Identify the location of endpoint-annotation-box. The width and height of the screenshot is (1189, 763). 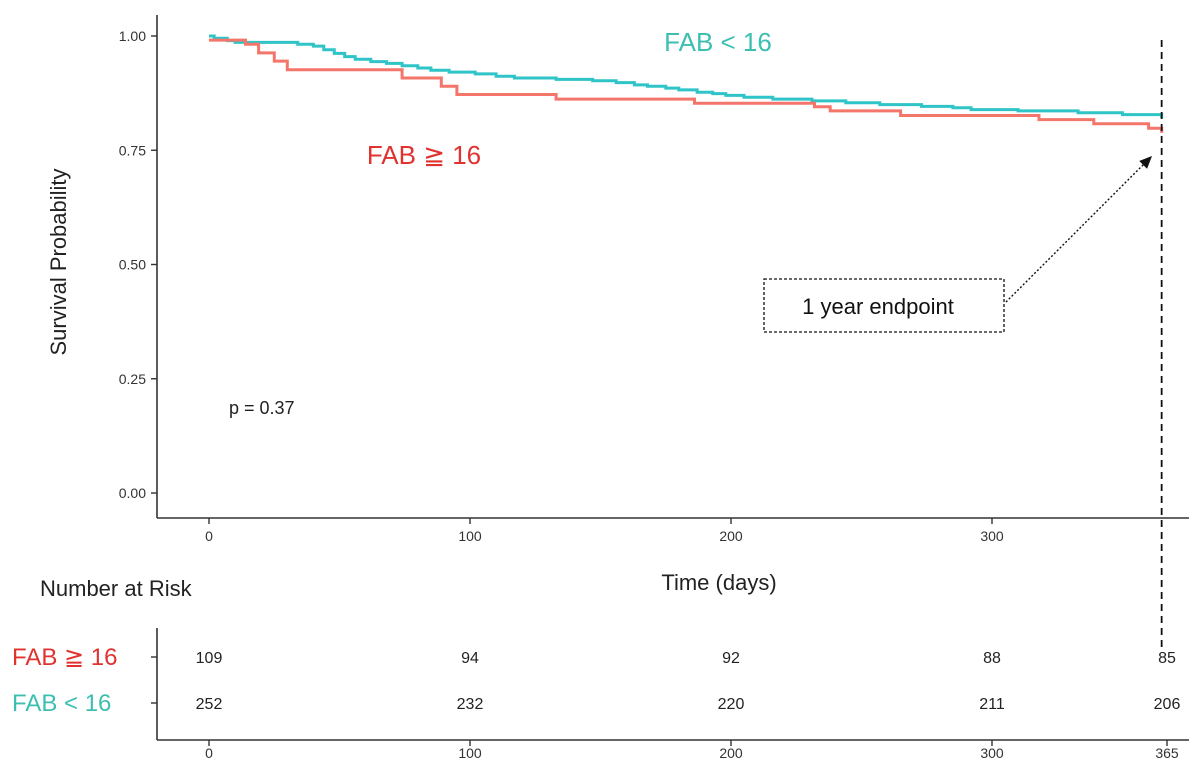
(884, 305).